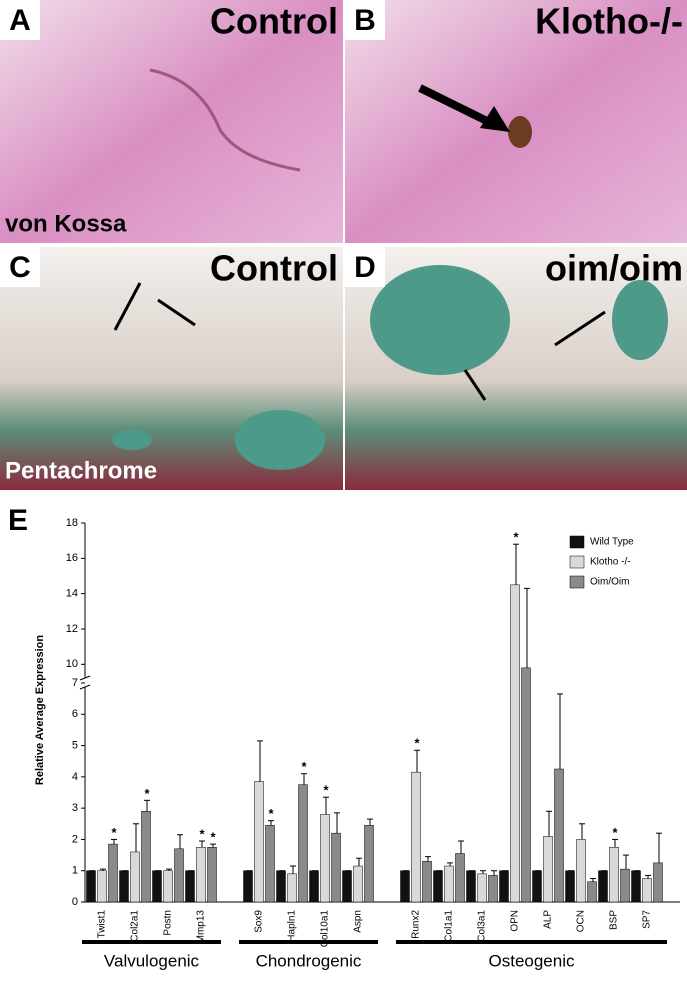  I want to click on panel-letter: E, so click(18, 520).